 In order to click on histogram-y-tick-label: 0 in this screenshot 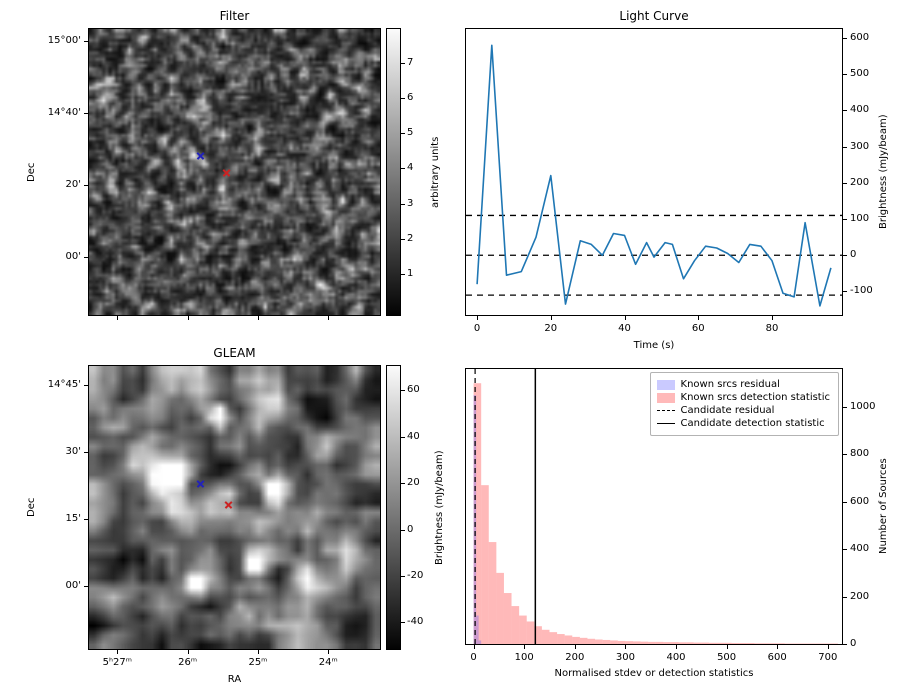, I will do `click(853, 643)`.